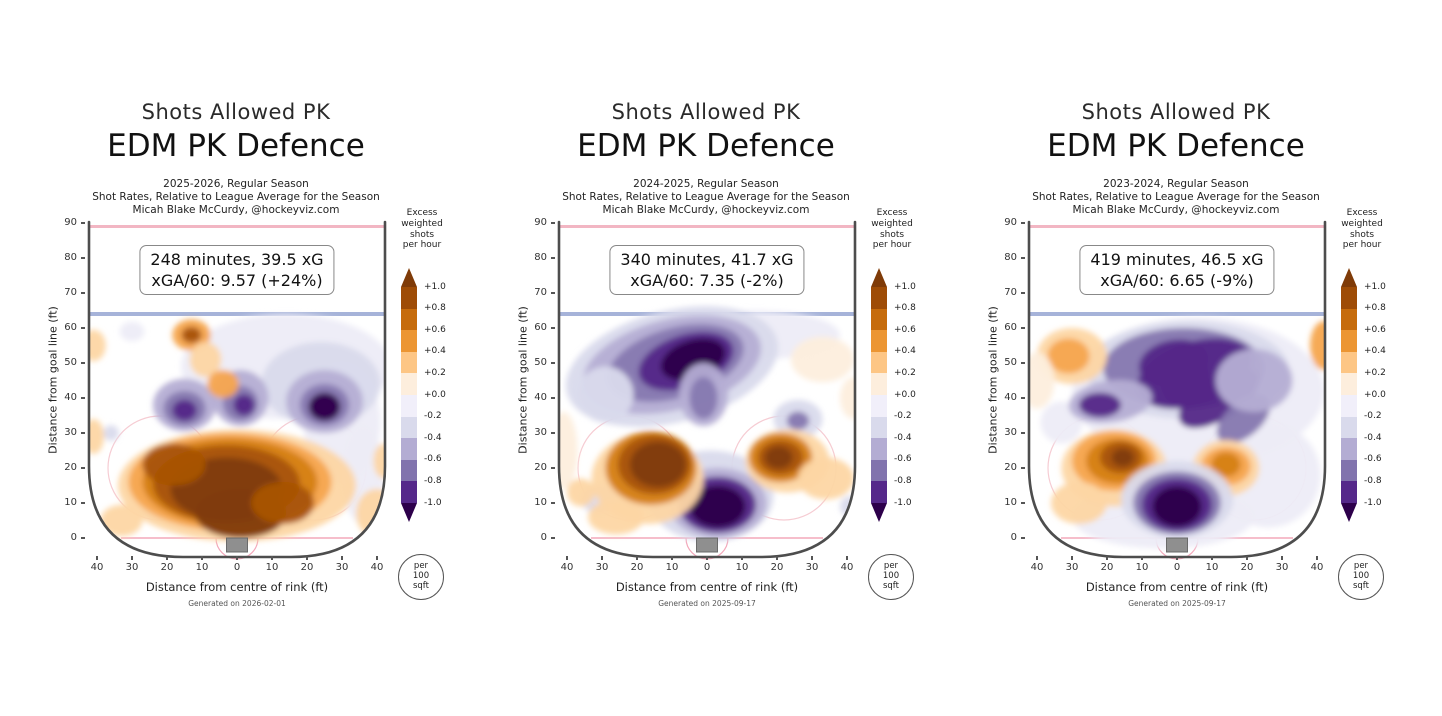  What do you see at coordinates (1177, 390) in the screenshot?
I see `shot-heatmap` at bounding box center [1177, 390].